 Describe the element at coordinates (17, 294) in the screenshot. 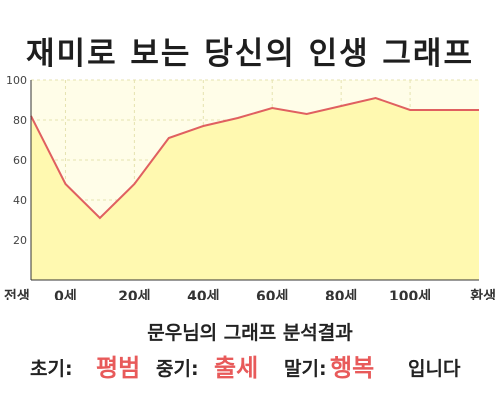

I see `x-tick-label: 전생` at that location.